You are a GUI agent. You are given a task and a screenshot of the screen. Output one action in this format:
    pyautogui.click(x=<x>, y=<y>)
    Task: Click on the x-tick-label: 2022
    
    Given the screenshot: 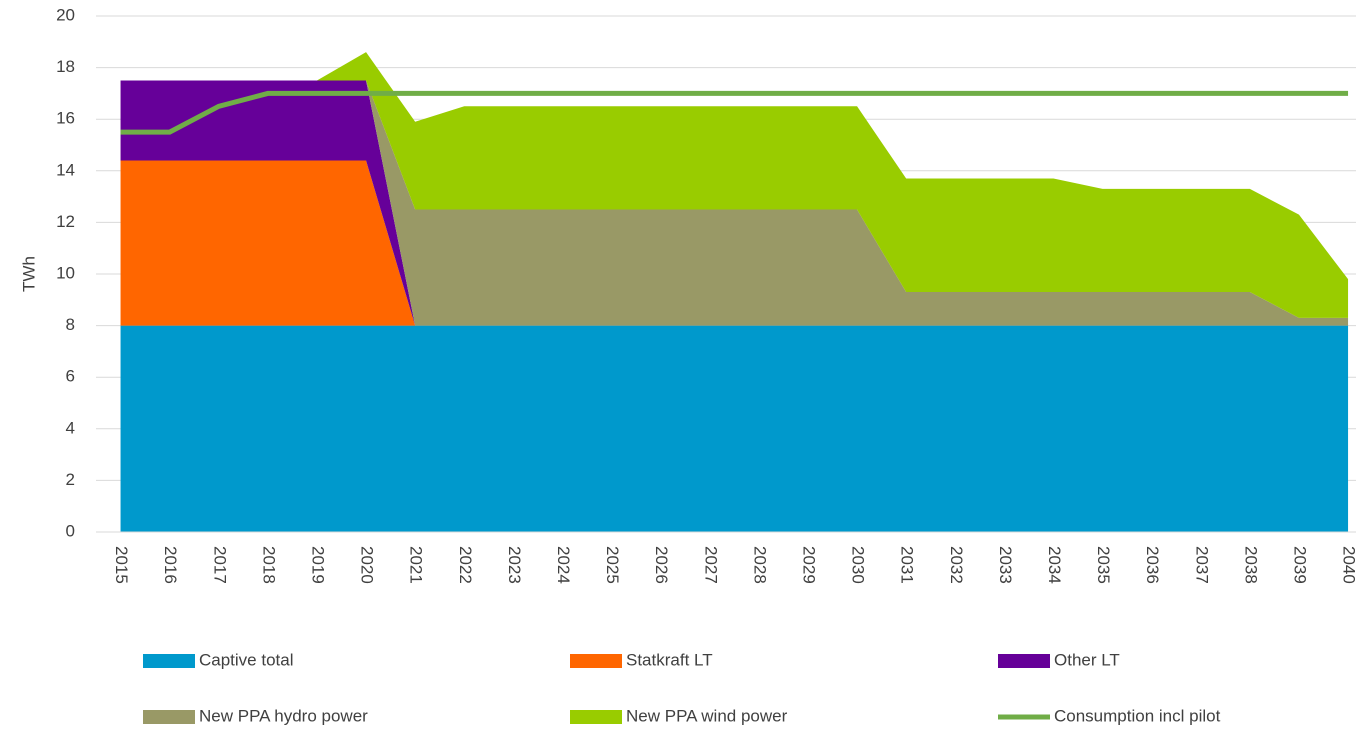 What is the action you would take?
    pyautogui.click(x=465, y=565)
    